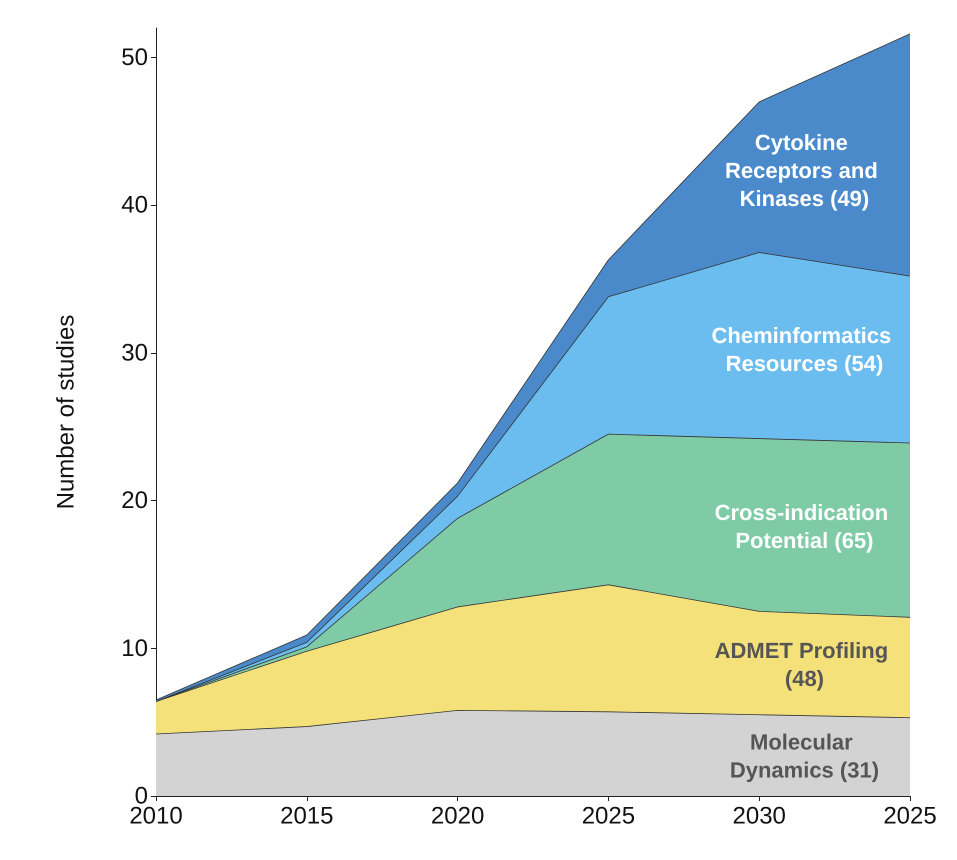  I want to click on y-tick-label: 30, so click(134, 352).